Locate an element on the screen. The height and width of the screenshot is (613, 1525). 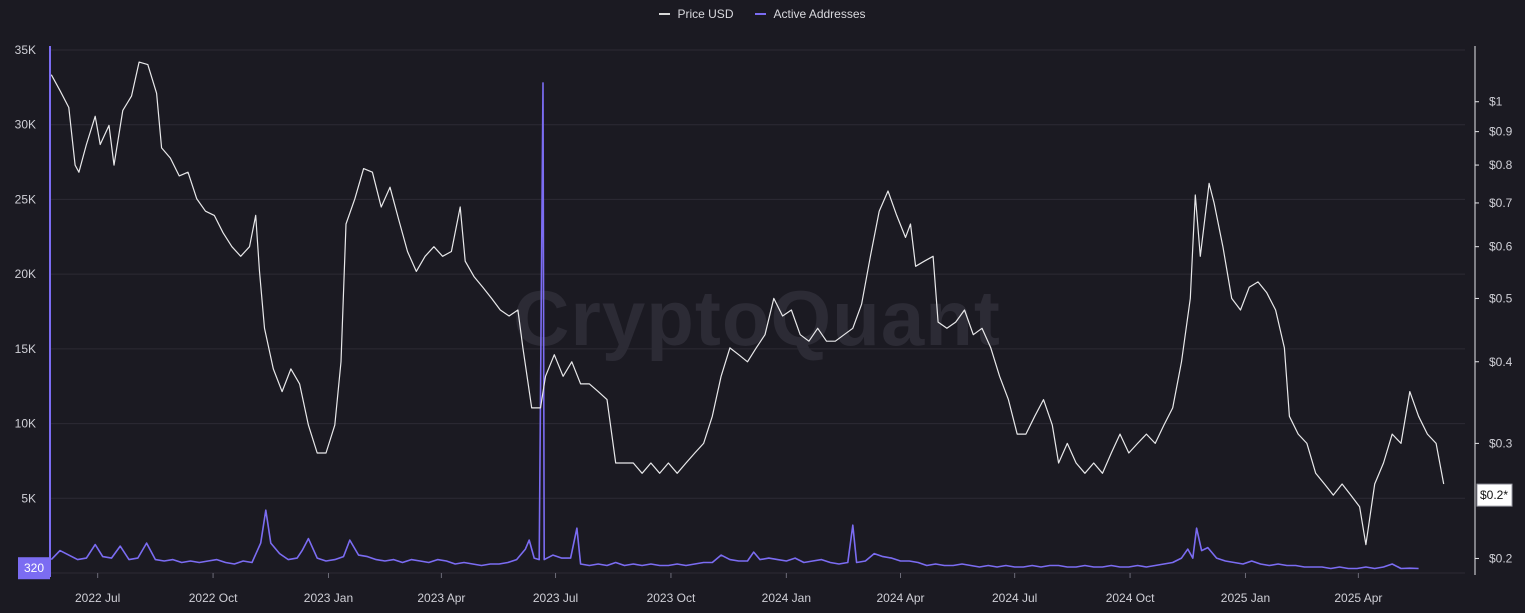
watermark: CryptoQuant is located at coordinates (757, 318).